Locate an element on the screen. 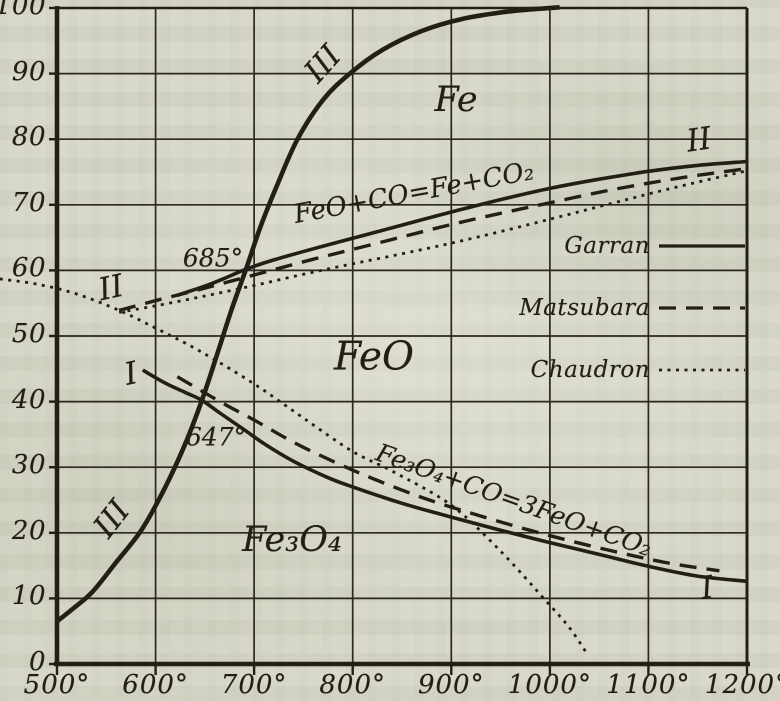 This screenshot has width=780, height=701. legend-entry-chaudron: Chaudron is located at coordinates (632, 370).